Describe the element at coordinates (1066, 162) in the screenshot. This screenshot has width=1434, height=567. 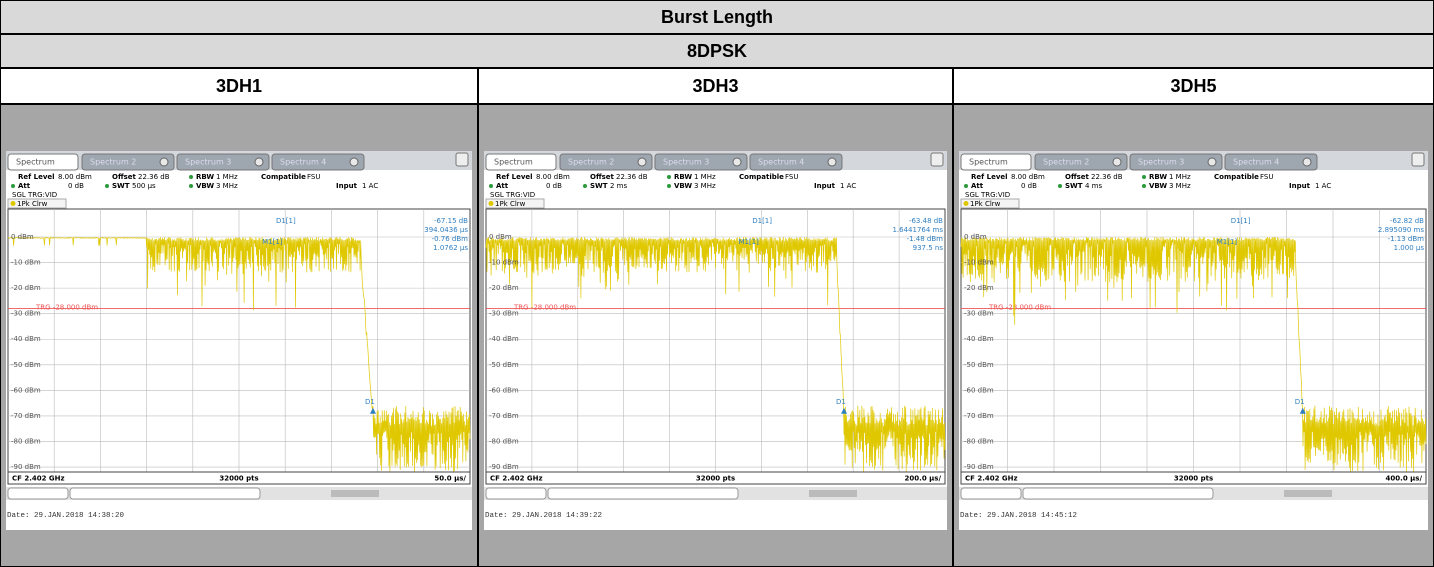
I see `tab-label: Spectrum 2` at that location.